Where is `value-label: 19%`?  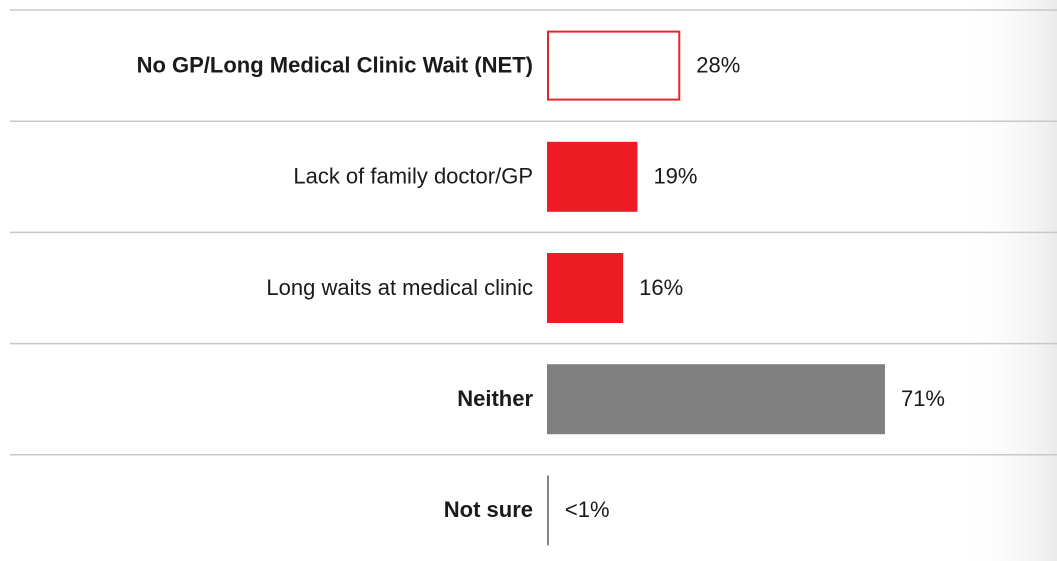
value-label: 19% is located at coordinates (675, 176).